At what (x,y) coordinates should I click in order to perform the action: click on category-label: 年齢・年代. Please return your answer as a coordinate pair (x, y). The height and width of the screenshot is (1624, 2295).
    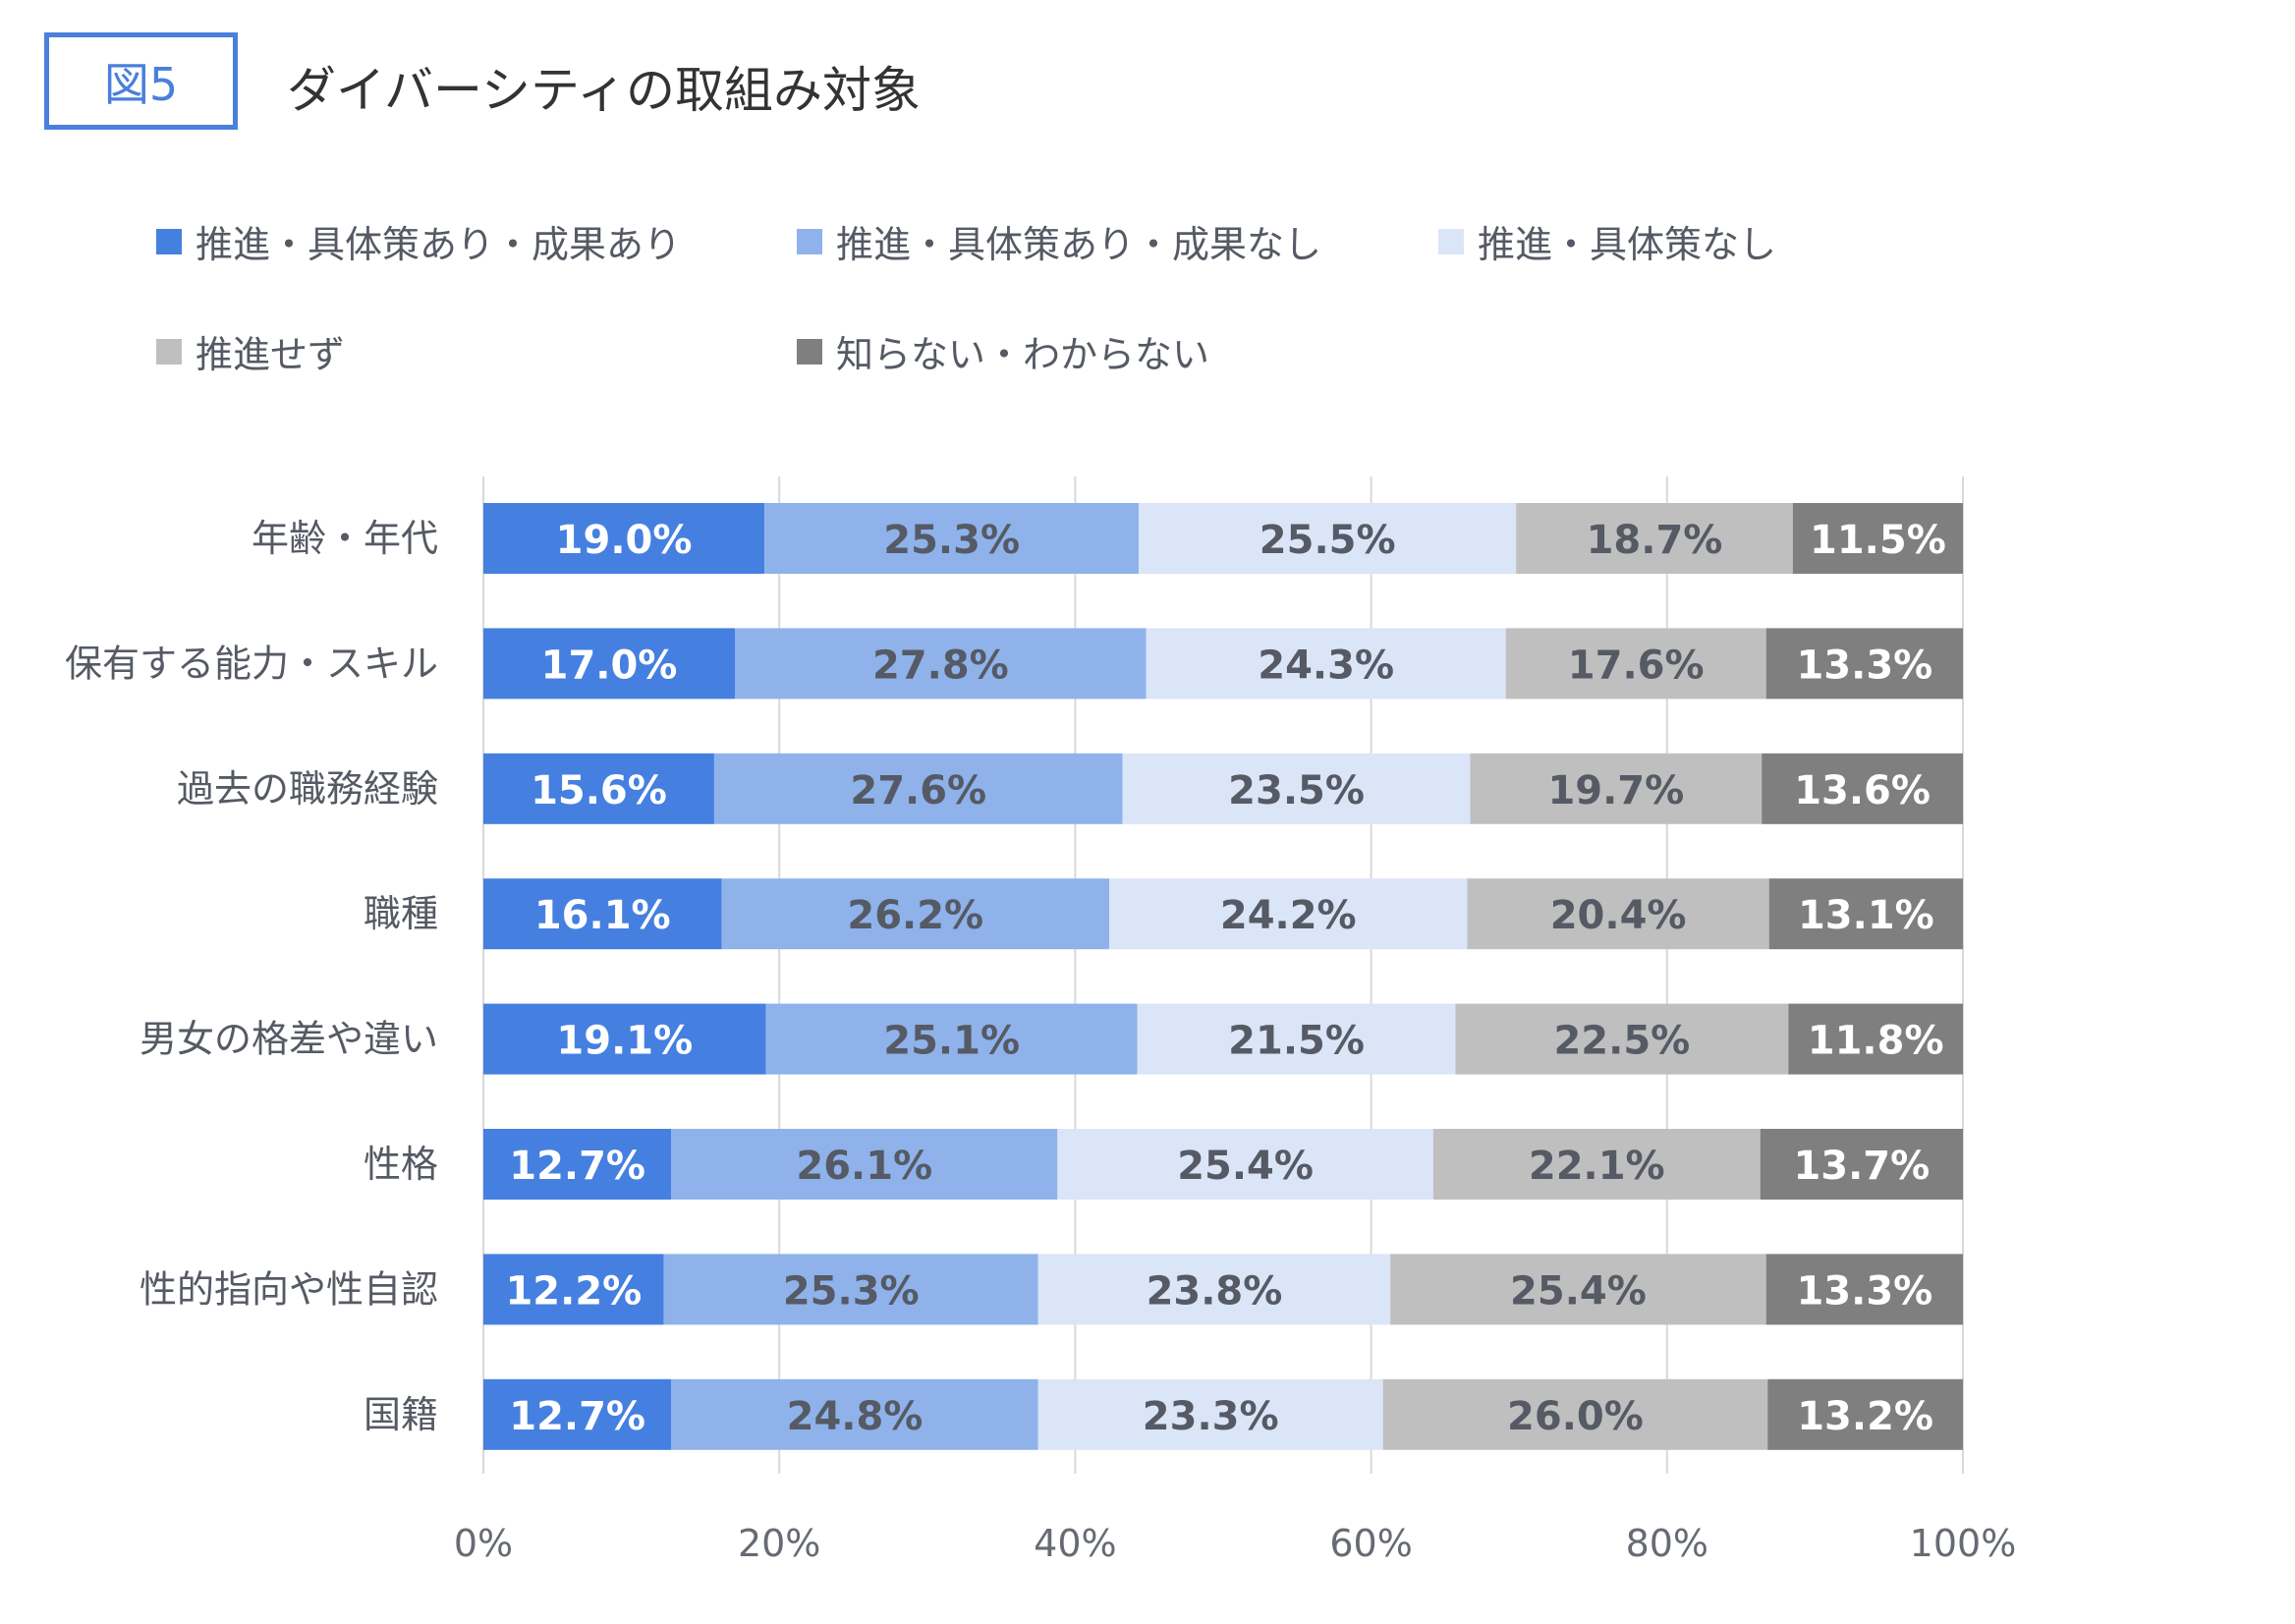
    Looking at the image, I should click on (345, 538).